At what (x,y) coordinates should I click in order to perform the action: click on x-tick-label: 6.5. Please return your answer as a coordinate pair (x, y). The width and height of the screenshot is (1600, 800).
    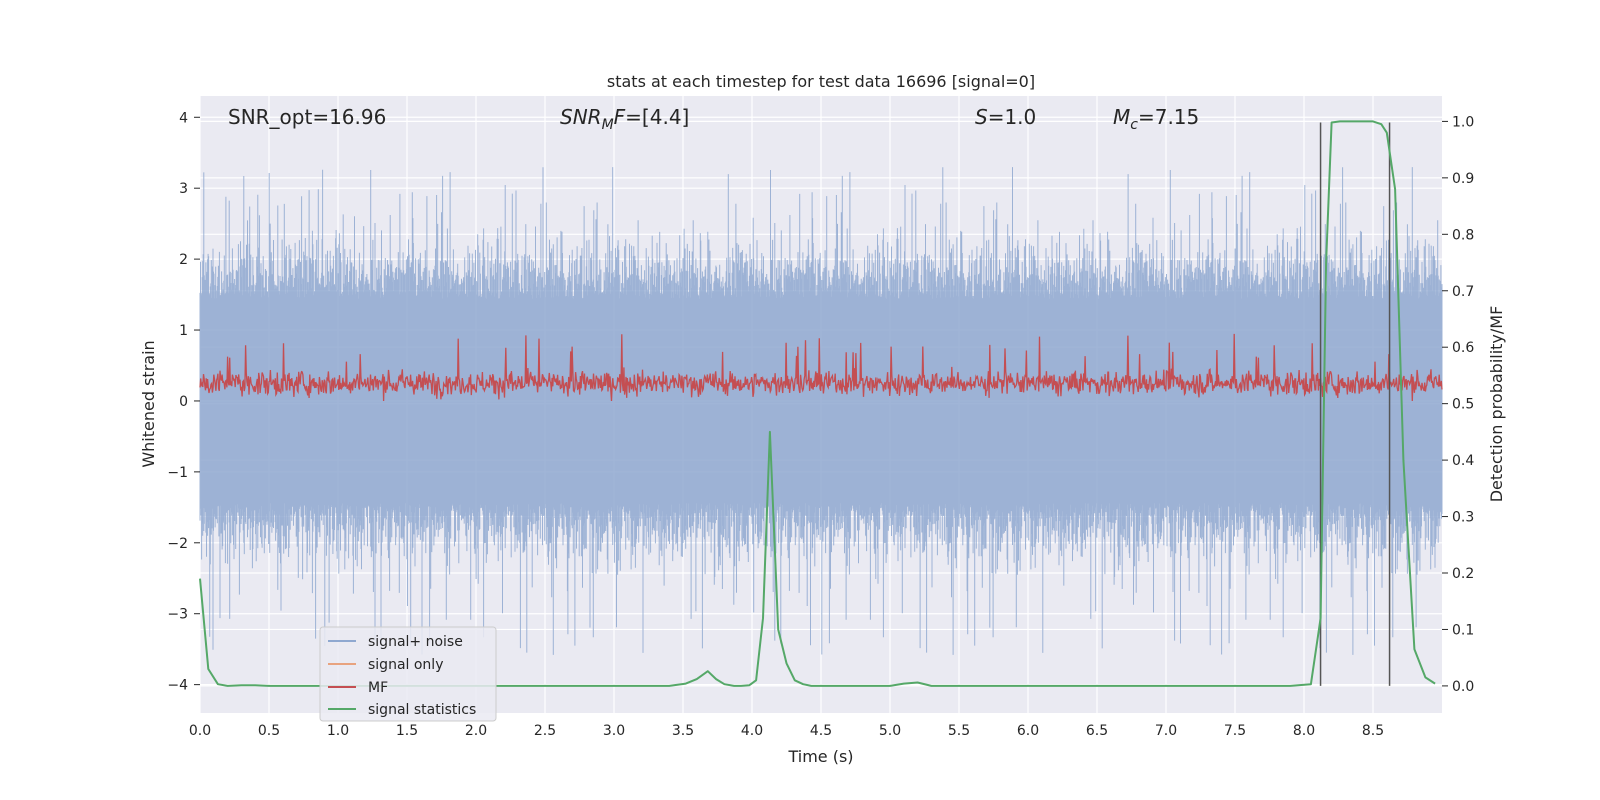
    Looking at the image, I should click on (1097, 731).